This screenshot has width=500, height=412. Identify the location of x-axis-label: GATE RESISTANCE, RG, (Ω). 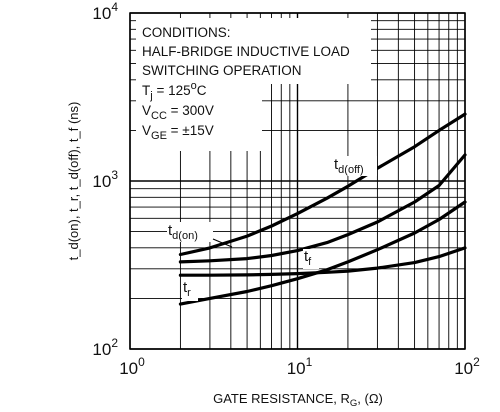
(298, 400).